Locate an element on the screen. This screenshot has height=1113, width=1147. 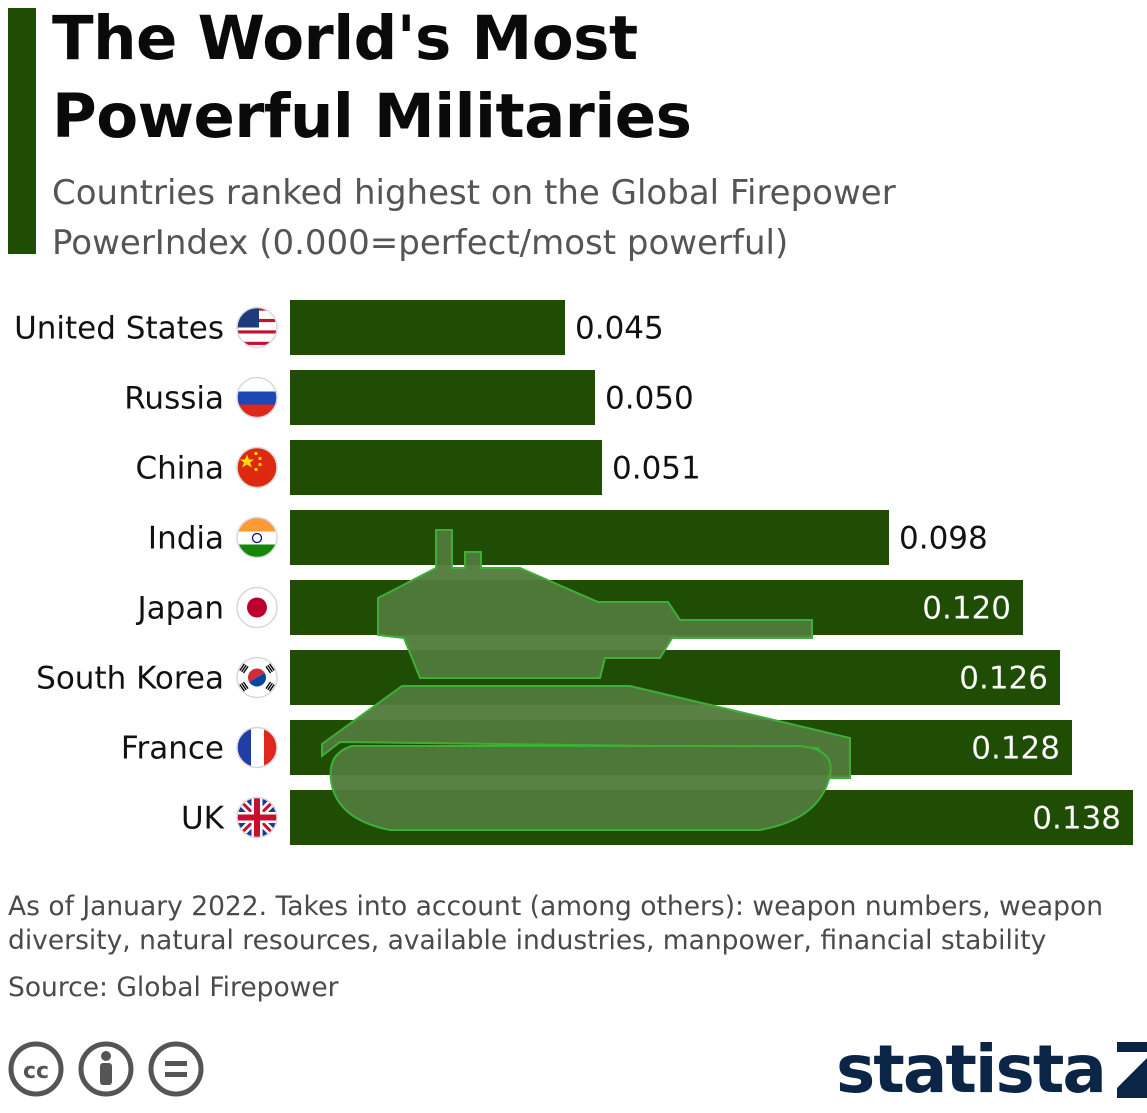
accent-bar is located at coordinates (22, 131).